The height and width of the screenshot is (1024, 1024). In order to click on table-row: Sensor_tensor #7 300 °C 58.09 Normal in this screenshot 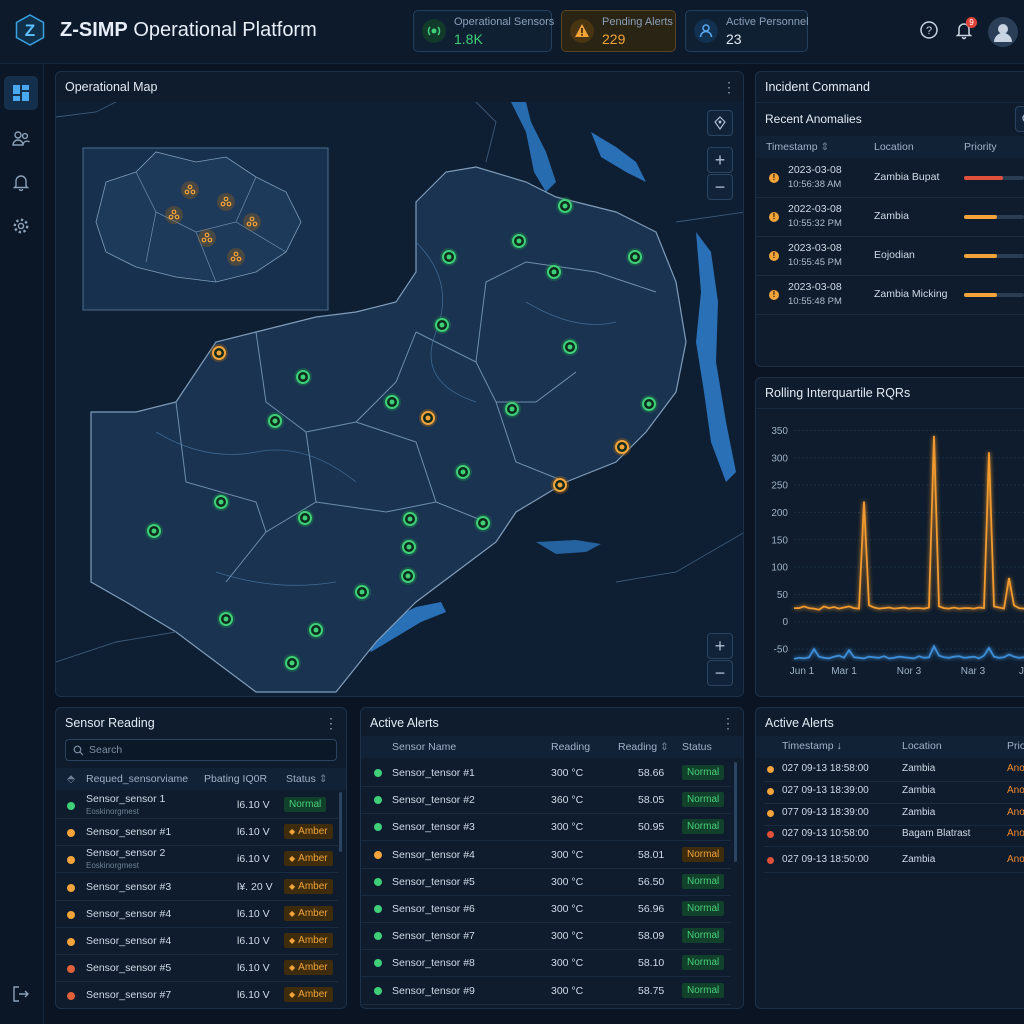, I will do `click(546, 937)`.